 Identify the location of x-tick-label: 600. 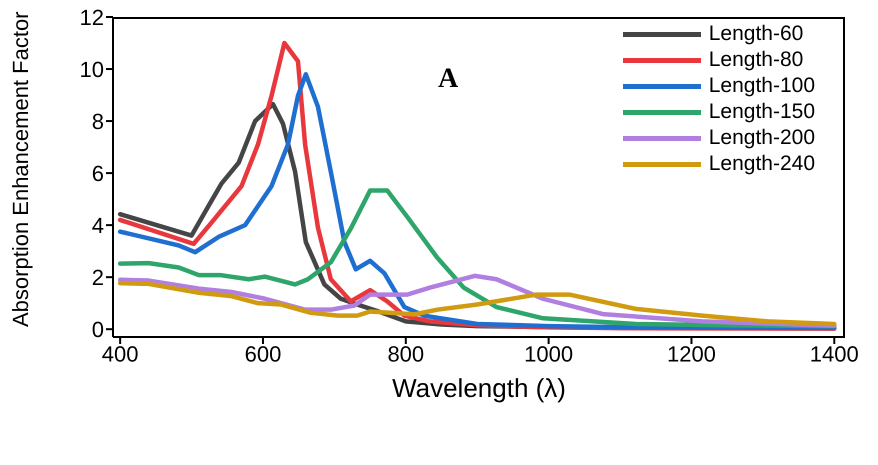
(263, 354).